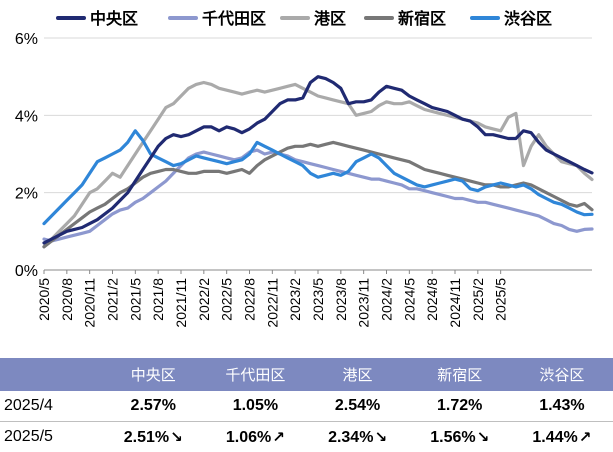  What do you see at coordinates (204, 299) in the screenshot?
I see `x-tick-label: 2022/2` at bounding box center [204, 299].